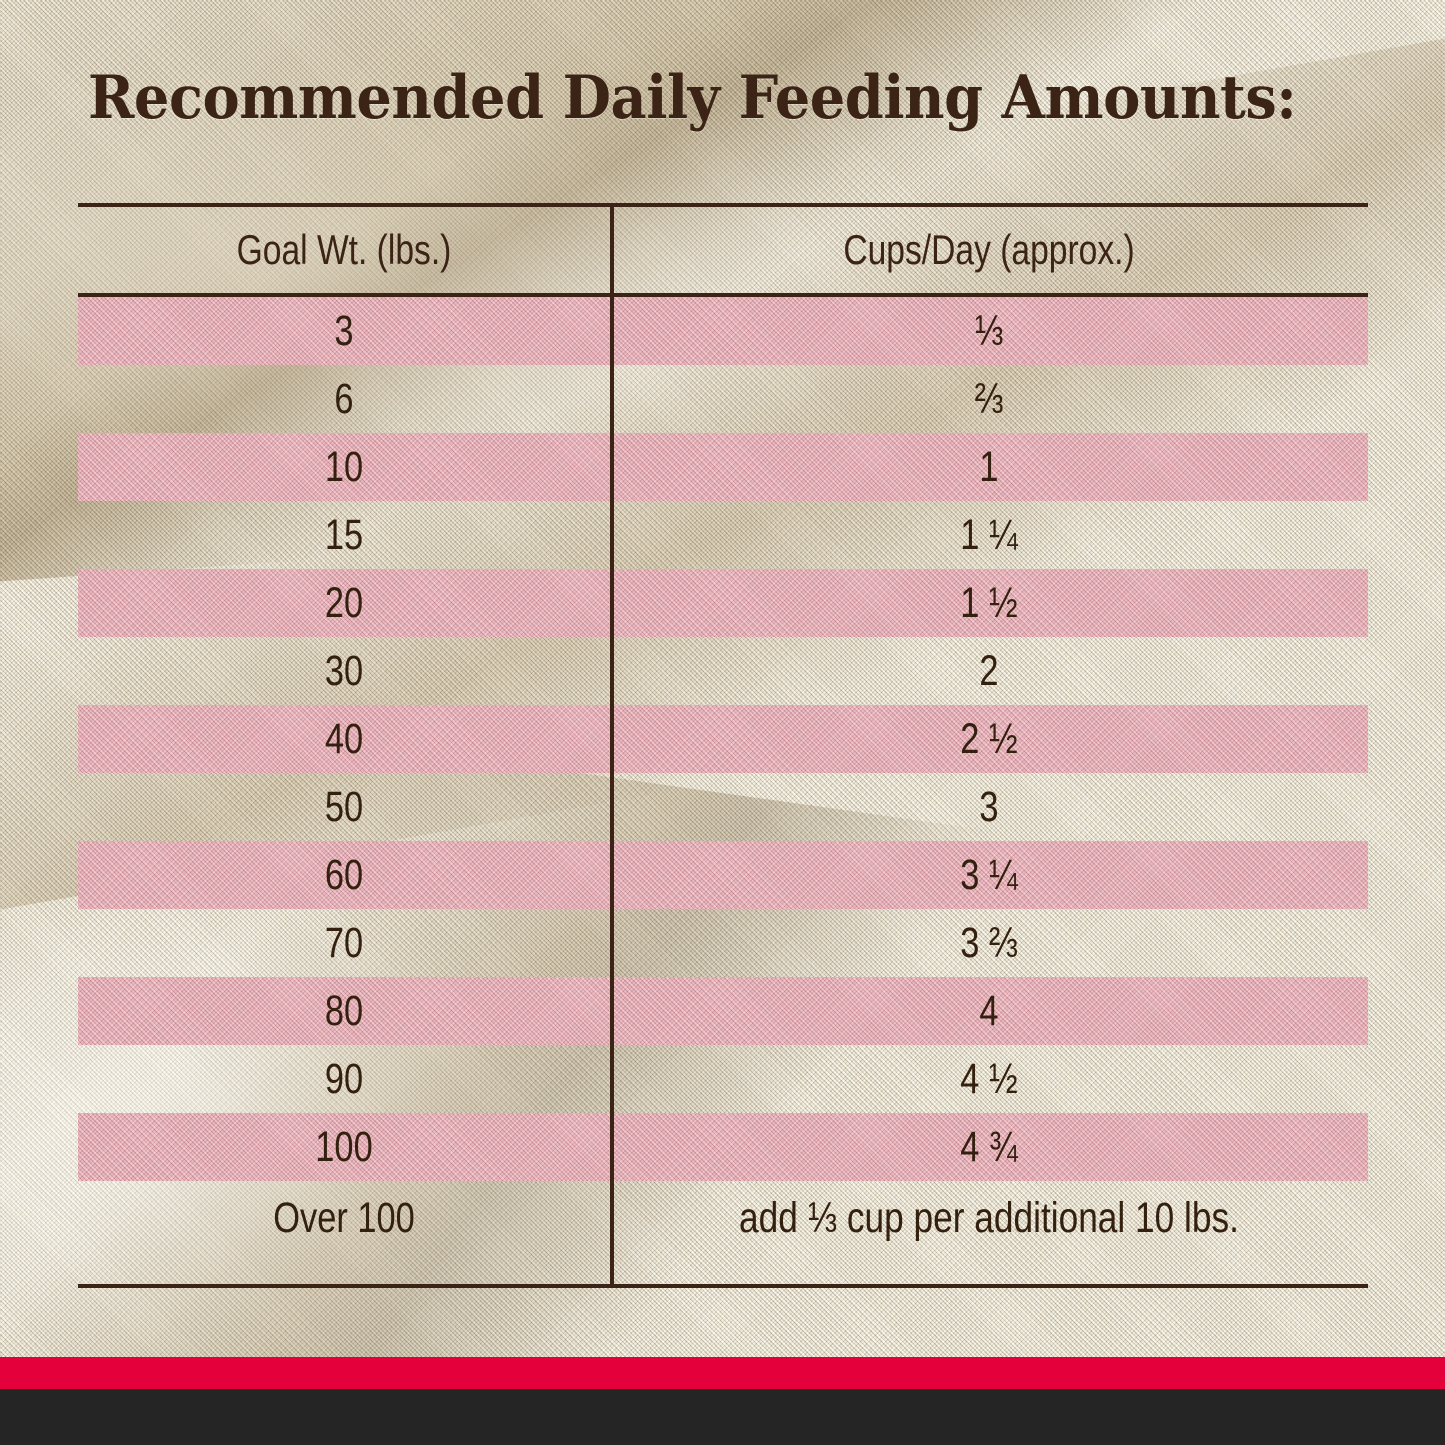 The image size is (1445, 1445). I want to click on page-title: Recommended Daily Feeding Amounts:, so click(692, 98).